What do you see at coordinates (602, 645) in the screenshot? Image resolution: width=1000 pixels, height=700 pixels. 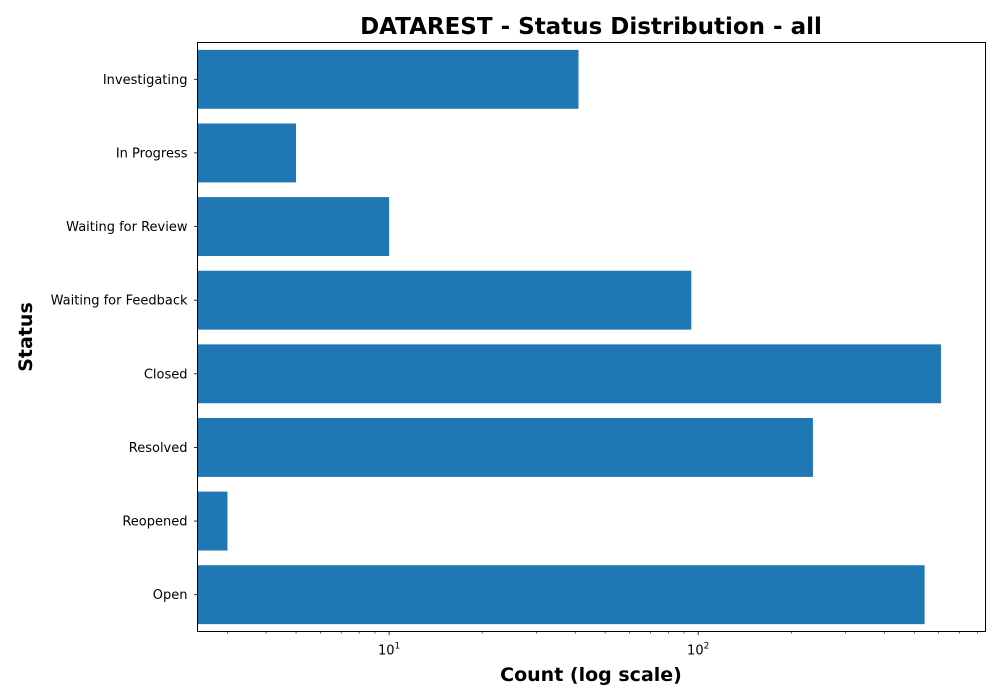 I see `x-ticks-group: 10¹ 10²` at bounding box center [602, 645].